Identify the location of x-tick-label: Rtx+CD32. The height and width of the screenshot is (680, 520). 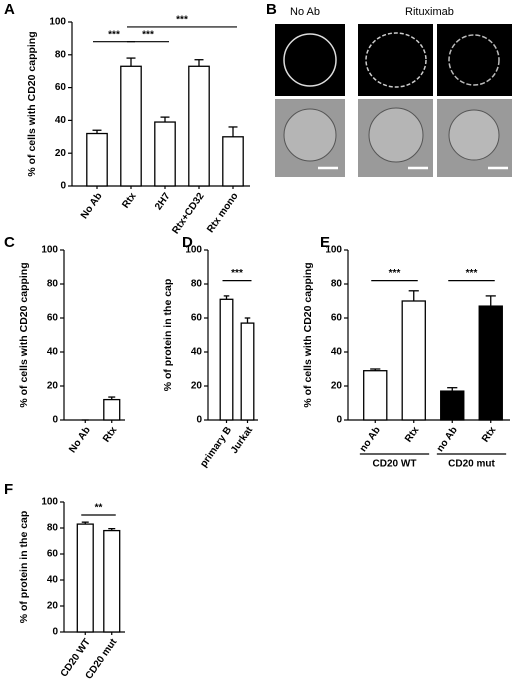
(188, 214).